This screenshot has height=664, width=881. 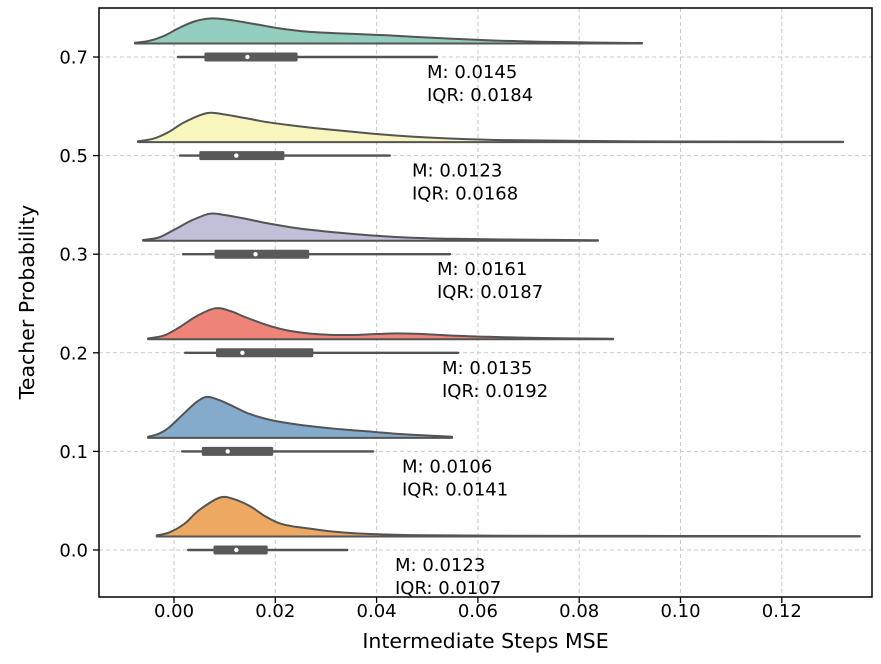 I want to click on iqr-annotation: IQR: 0.0192, so click(x=495, y=391).